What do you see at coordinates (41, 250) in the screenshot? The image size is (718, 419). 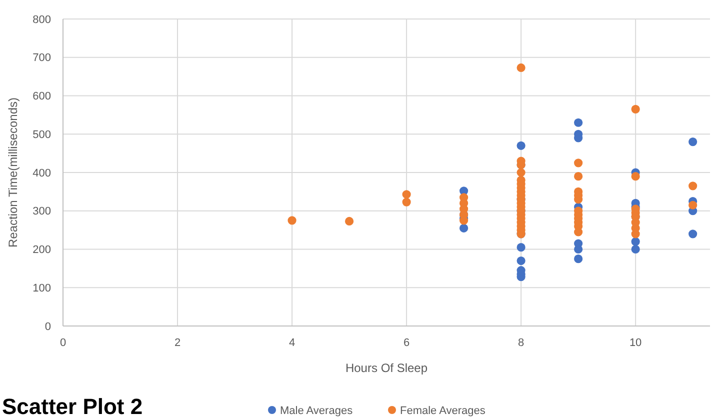 I see `y-tick-label: 200` at bounding box center [41, 250].